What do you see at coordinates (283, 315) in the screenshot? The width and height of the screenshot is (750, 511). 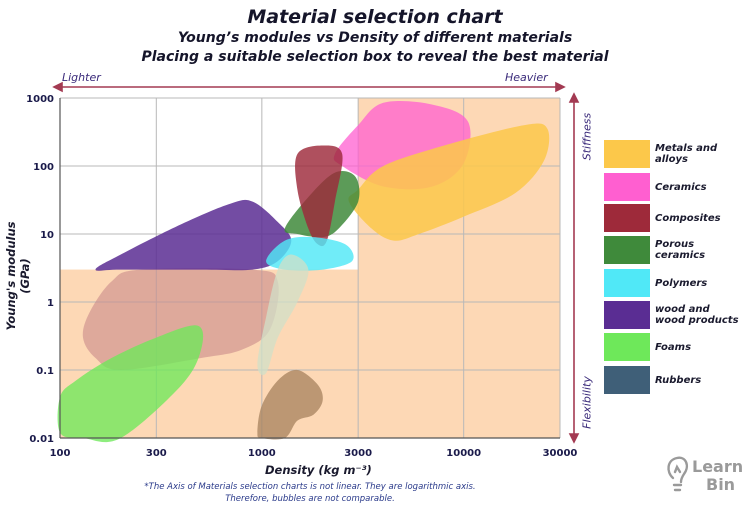 I see `region-polymer-tail` at bounding box center [283, 315].